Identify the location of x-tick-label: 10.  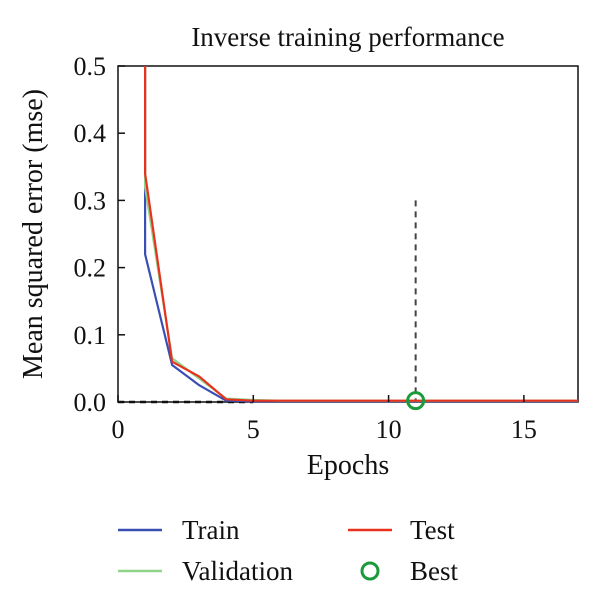
(389, 429).